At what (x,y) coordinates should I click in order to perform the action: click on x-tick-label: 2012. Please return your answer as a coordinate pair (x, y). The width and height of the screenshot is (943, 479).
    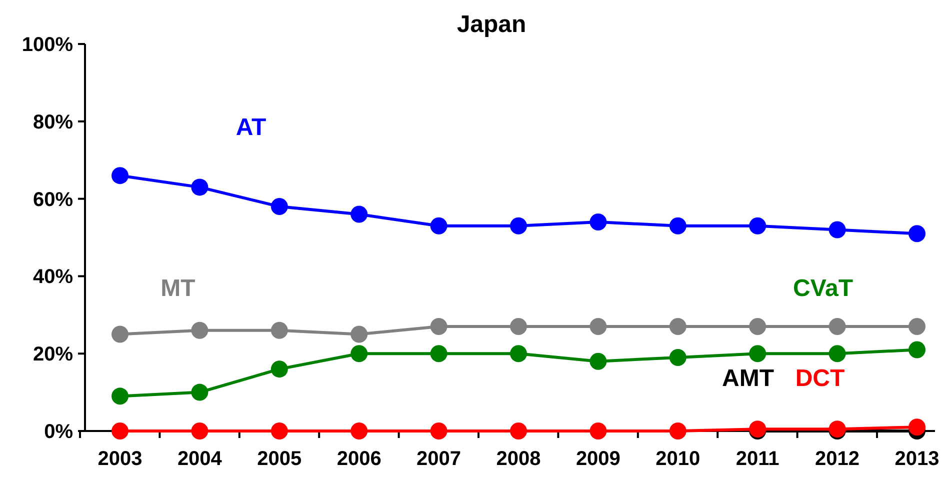
    Looking at the image, I should click on (837, 459).